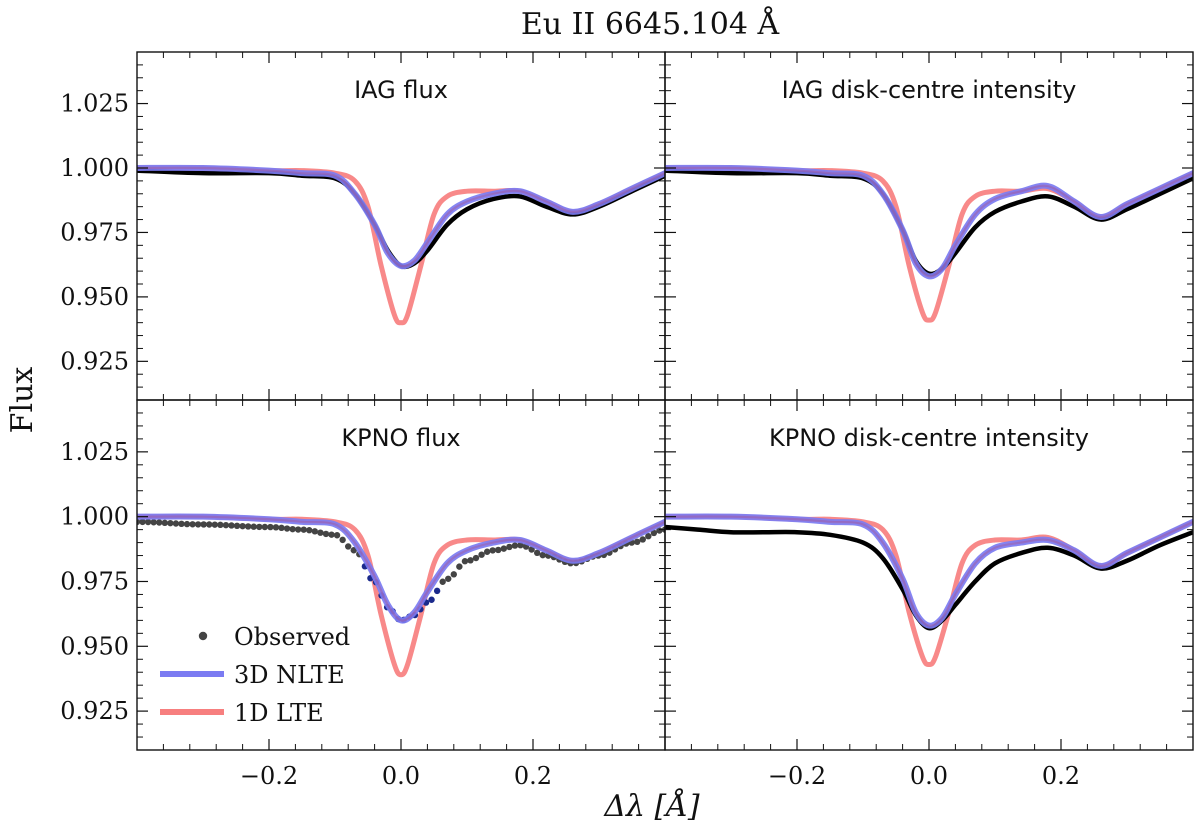  What do you see at coordinates (401, 90) in the screenshot?
I see `panel-title: IAG flux` at bounding box center [401, 90].